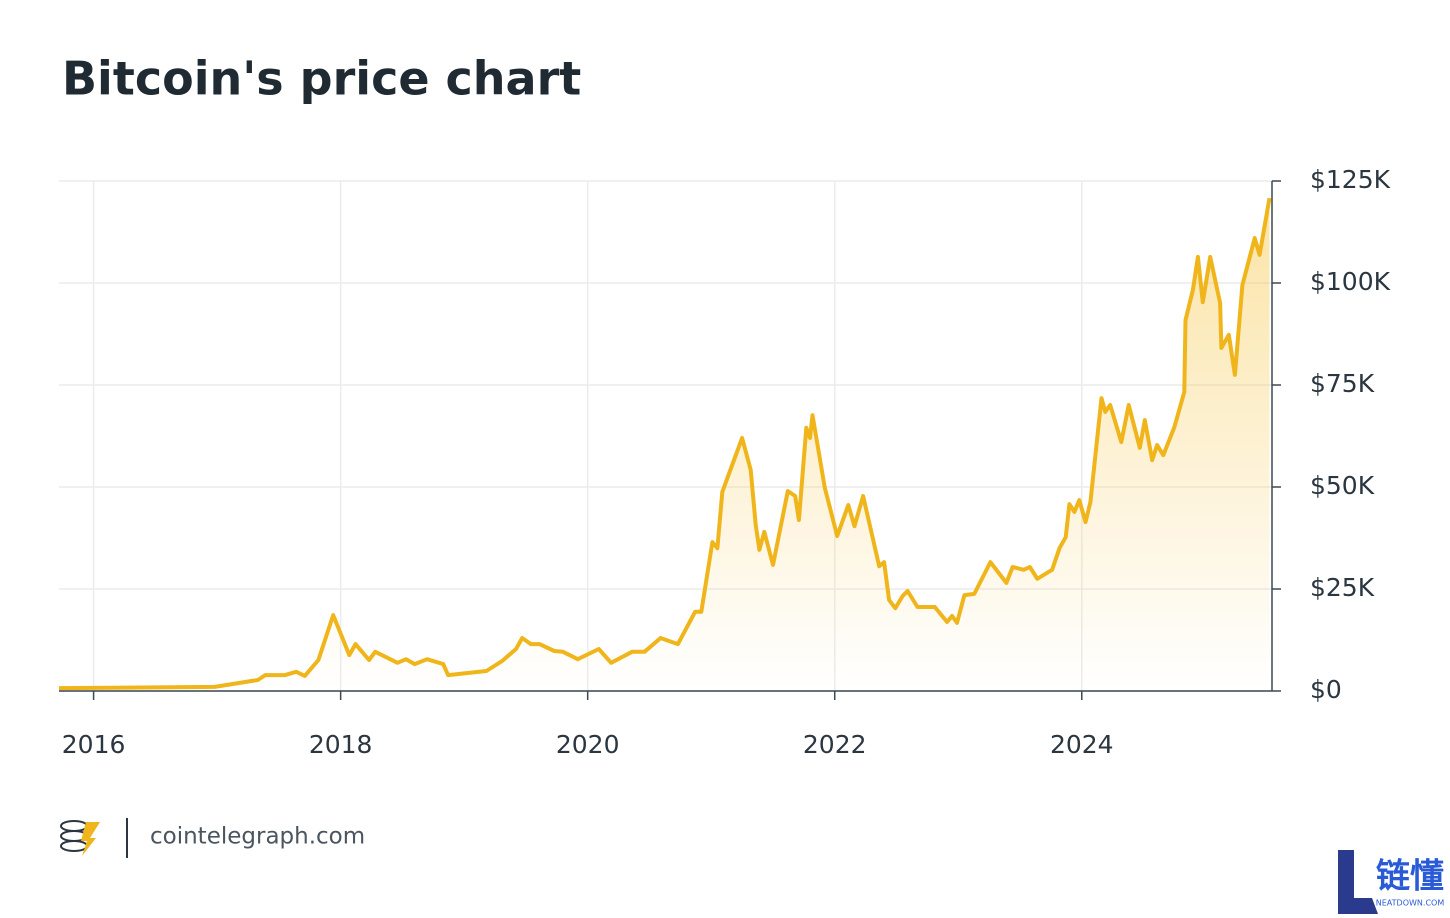  Describe the element at coordinates (835, 744) in the screenshot. I see `x-tick-label: 2022` at that location.